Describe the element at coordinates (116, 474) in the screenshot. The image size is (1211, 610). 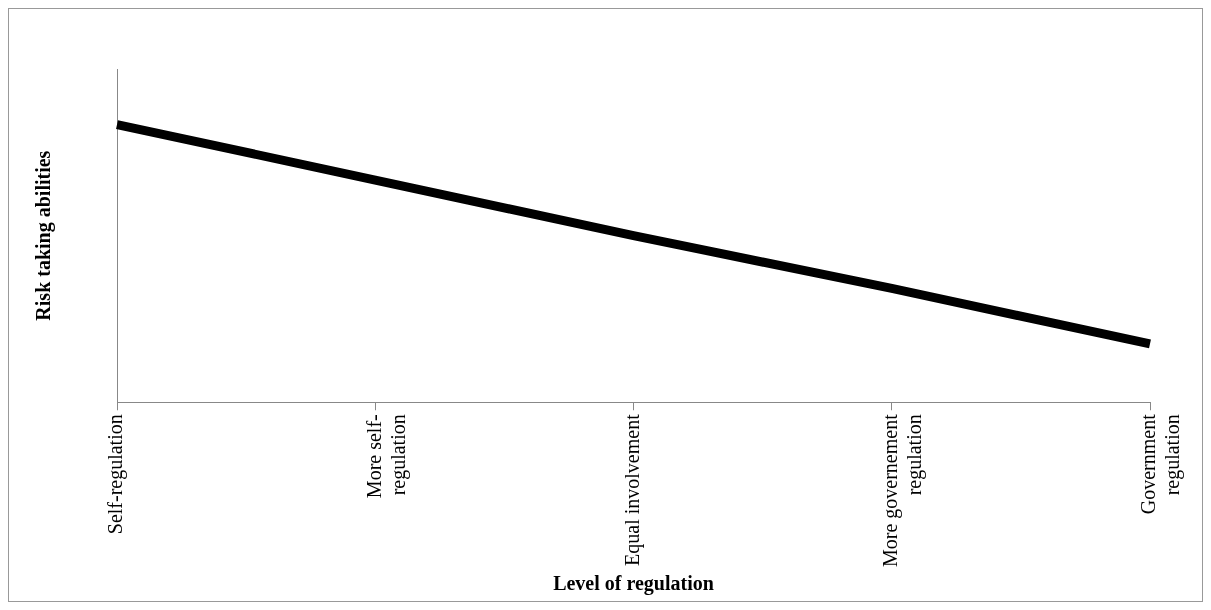
I see `x-tick-label: Self-regulation` at that location.